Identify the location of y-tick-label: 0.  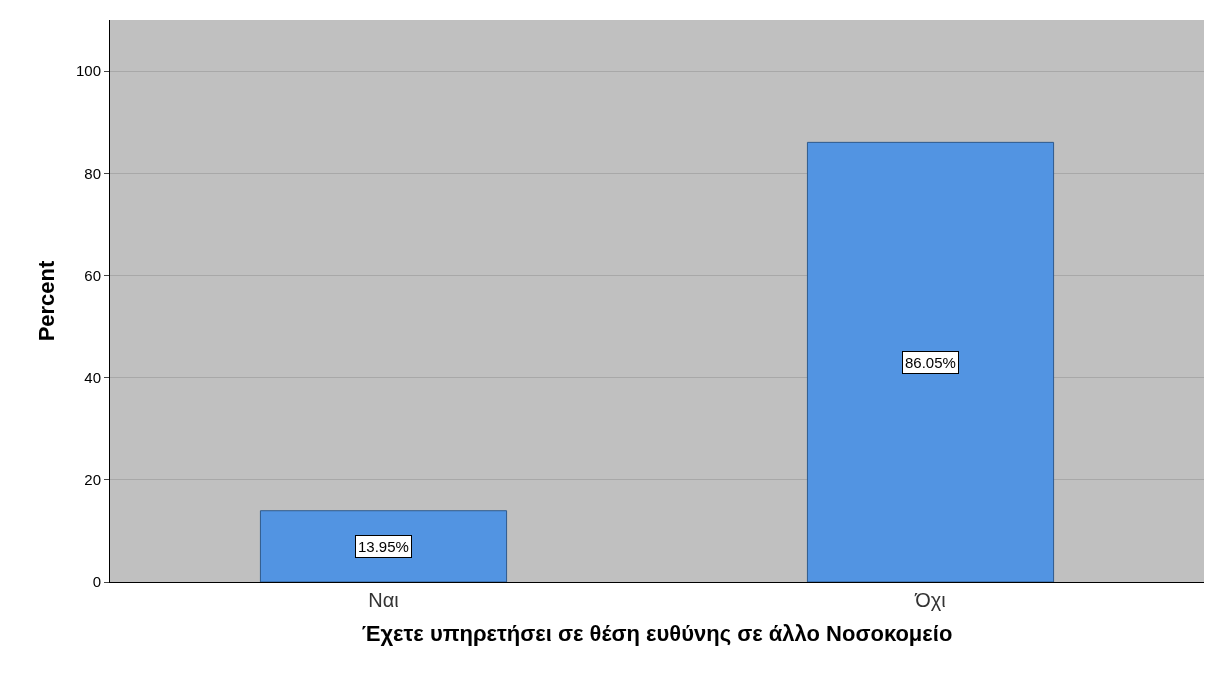
(96, 582).